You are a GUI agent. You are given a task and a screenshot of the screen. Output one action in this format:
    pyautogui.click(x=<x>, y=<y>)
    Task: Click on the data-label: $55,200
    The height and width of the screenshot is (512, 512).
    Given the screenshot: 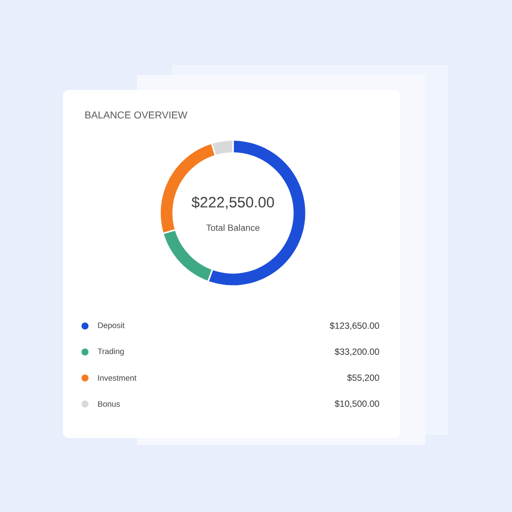 What is the action you would take?
    pyautogui.click(x=363, y=378)
    